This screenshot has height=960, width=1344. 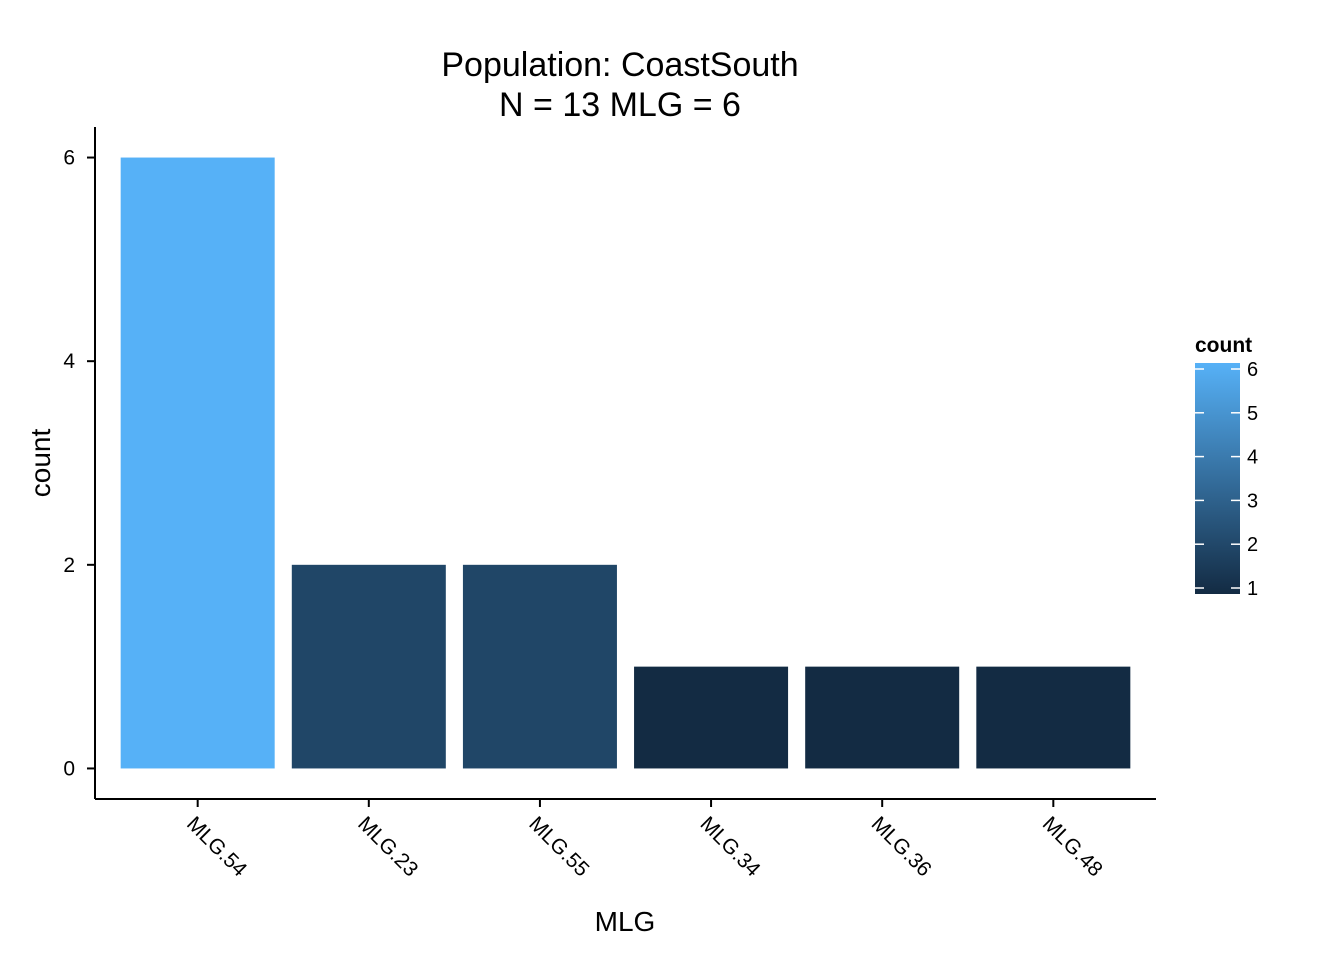 I want to click on chart-title-line-1: Population: CoastSouth, so click(x=619, y=65).